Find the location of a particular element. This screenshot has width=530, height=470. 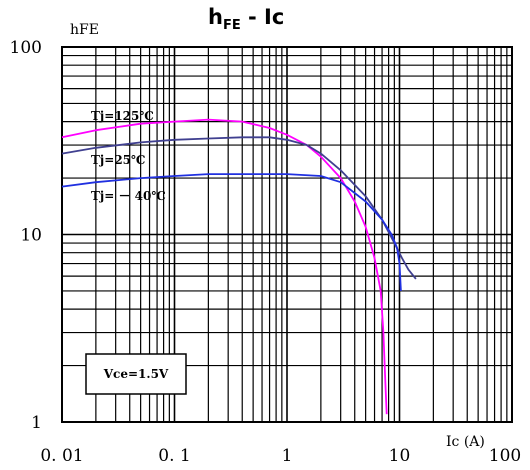

x-tick-label: 10 is located at coordinates (400, 456).